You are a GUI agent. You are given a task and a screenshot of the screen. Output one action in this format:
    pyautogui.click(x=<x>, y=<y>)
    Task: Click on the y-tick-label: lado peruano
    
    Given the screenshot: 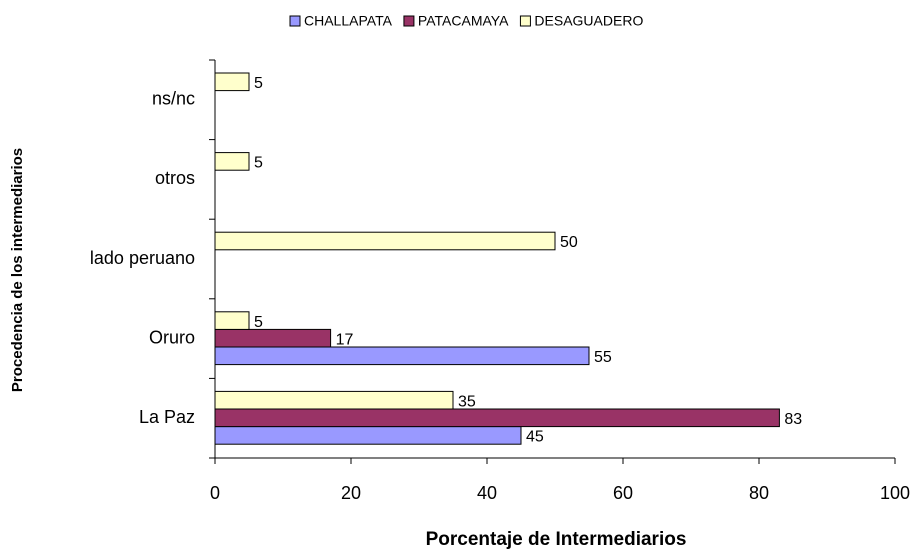 What is the action you would take?
    pyautogui.click(x=142, y=258)
    